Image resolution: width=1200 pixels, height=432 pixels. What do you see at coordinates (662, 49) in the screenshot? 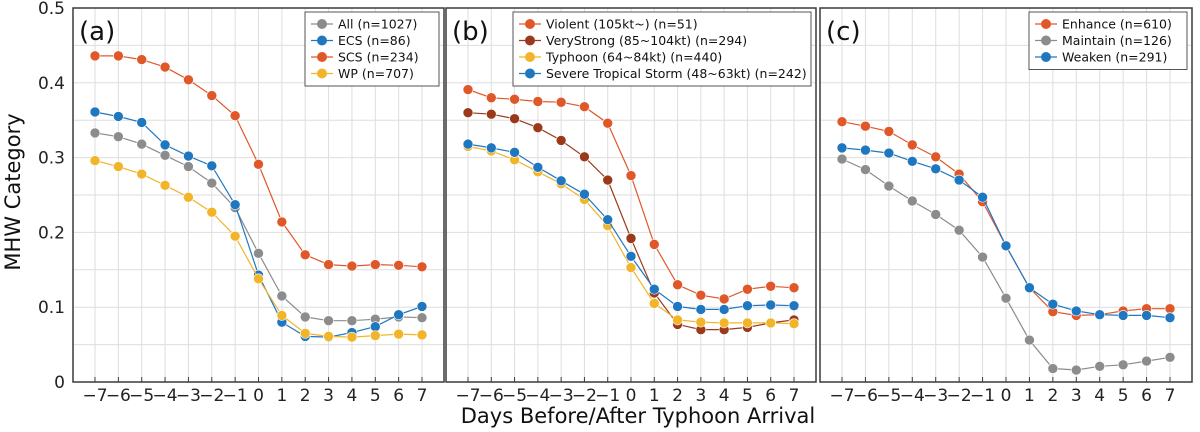
I see `legend-box` at bounding box center [662, 49].